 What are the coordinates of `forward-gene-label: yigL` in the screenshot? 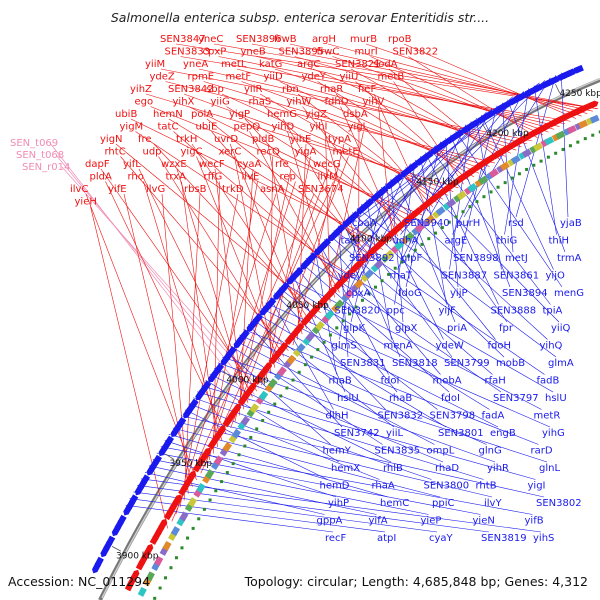 It's located at (358, 127).